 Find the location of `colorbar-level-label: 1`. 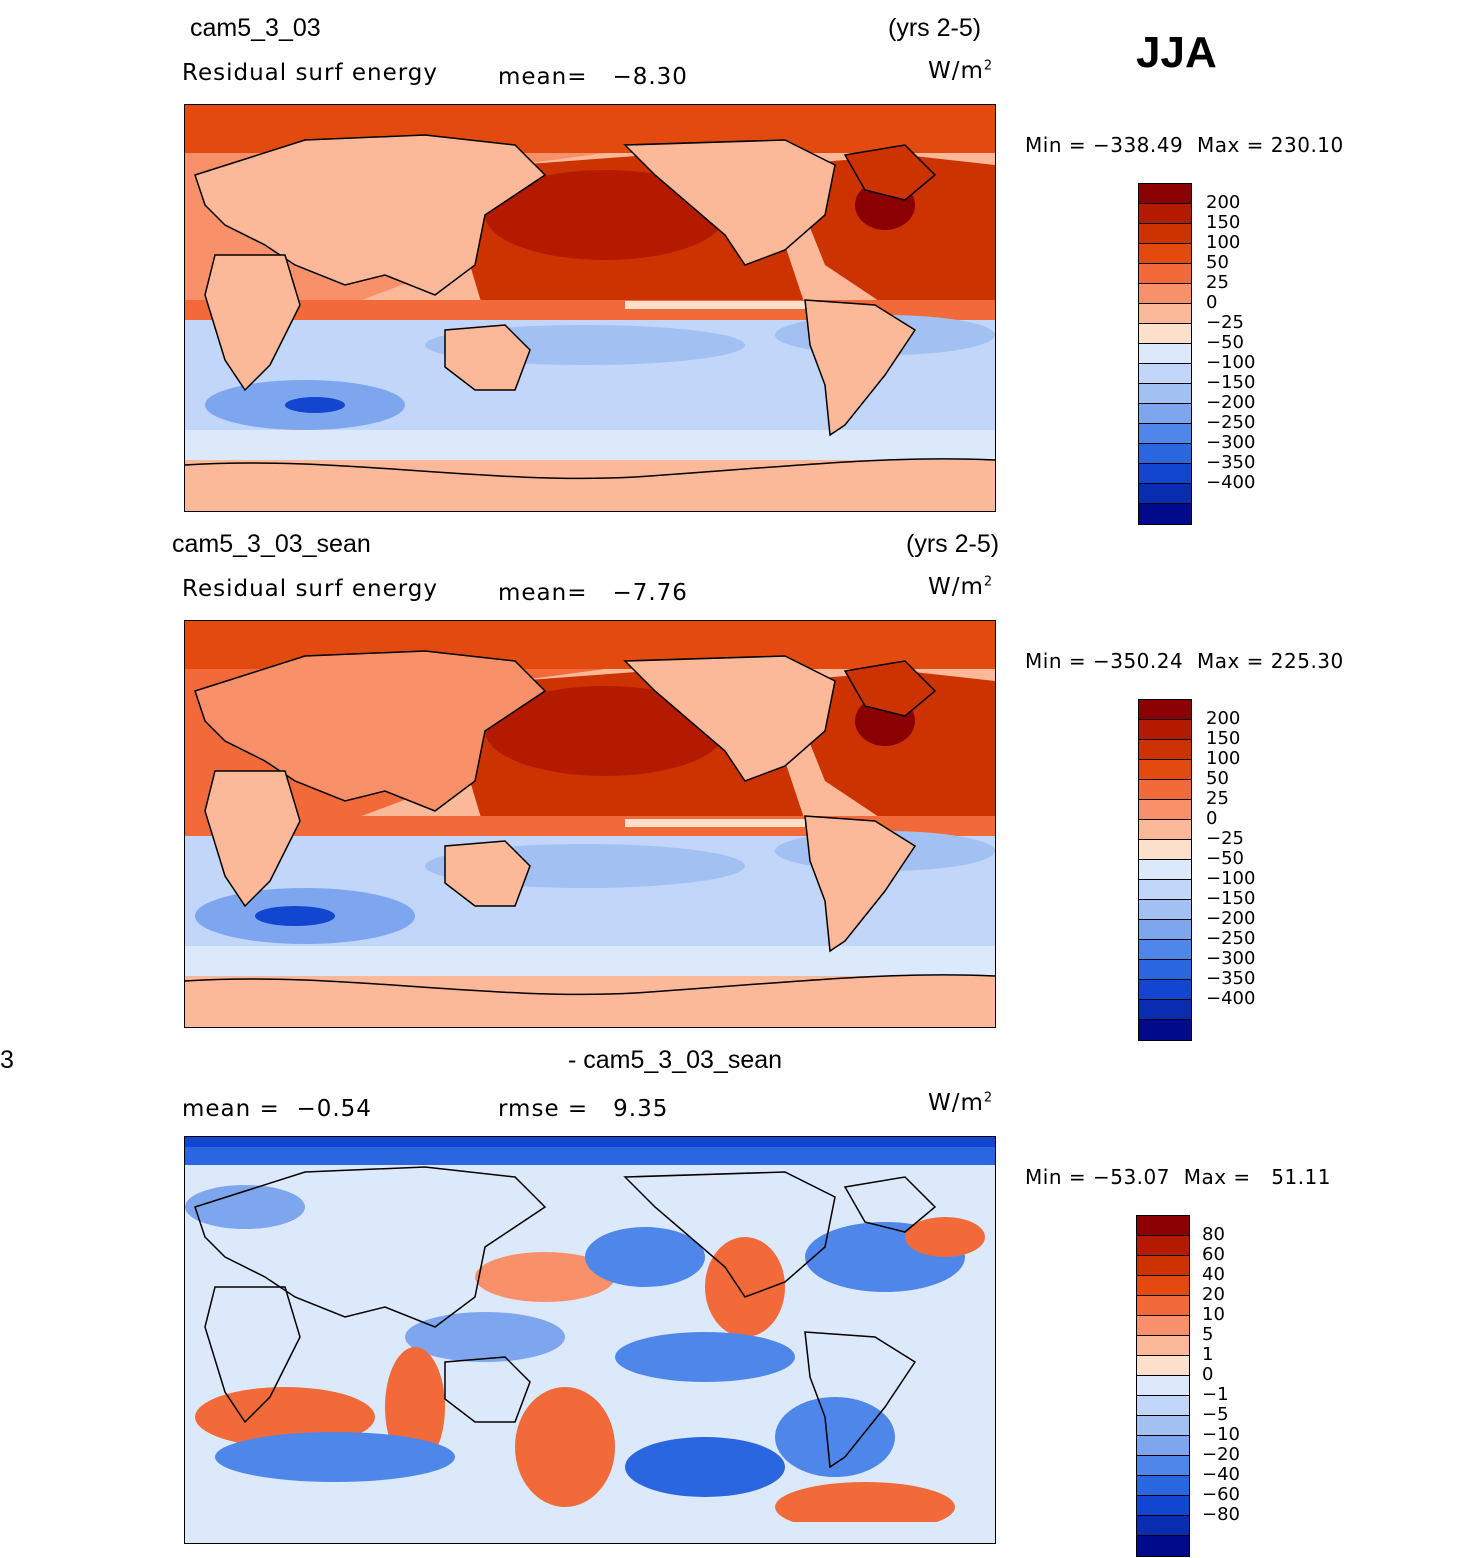

colorbar-level-label: 1 is located at coordinates (1208, 1354).